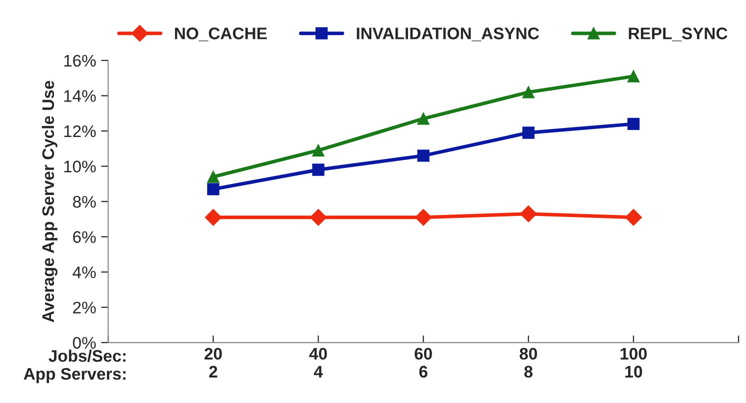 Image resolution: width=746 pixels, height=403 pixels. Describe the element at coordinates (50, 201) in the screenshot. I see `y-axis-title: Average App Server Cycle Use` at that location.